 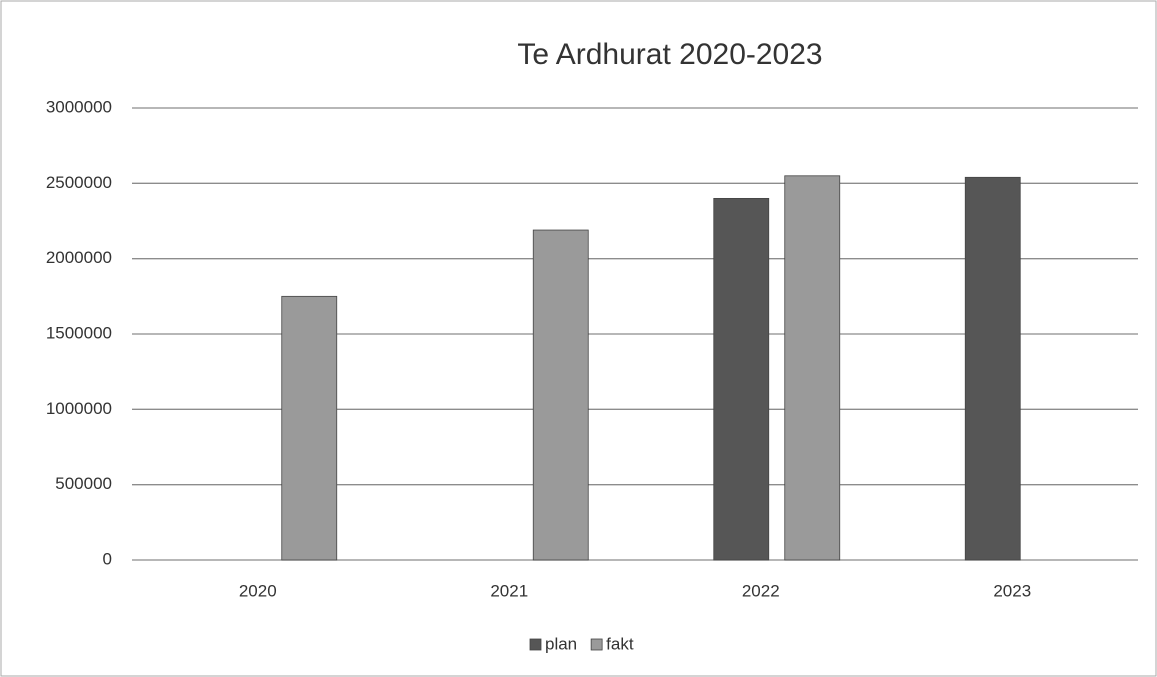 What do you see at coordinates (258, 590) in the screenshot?
I see `x-tick-label: 2020` at bounding box center [258, 590].